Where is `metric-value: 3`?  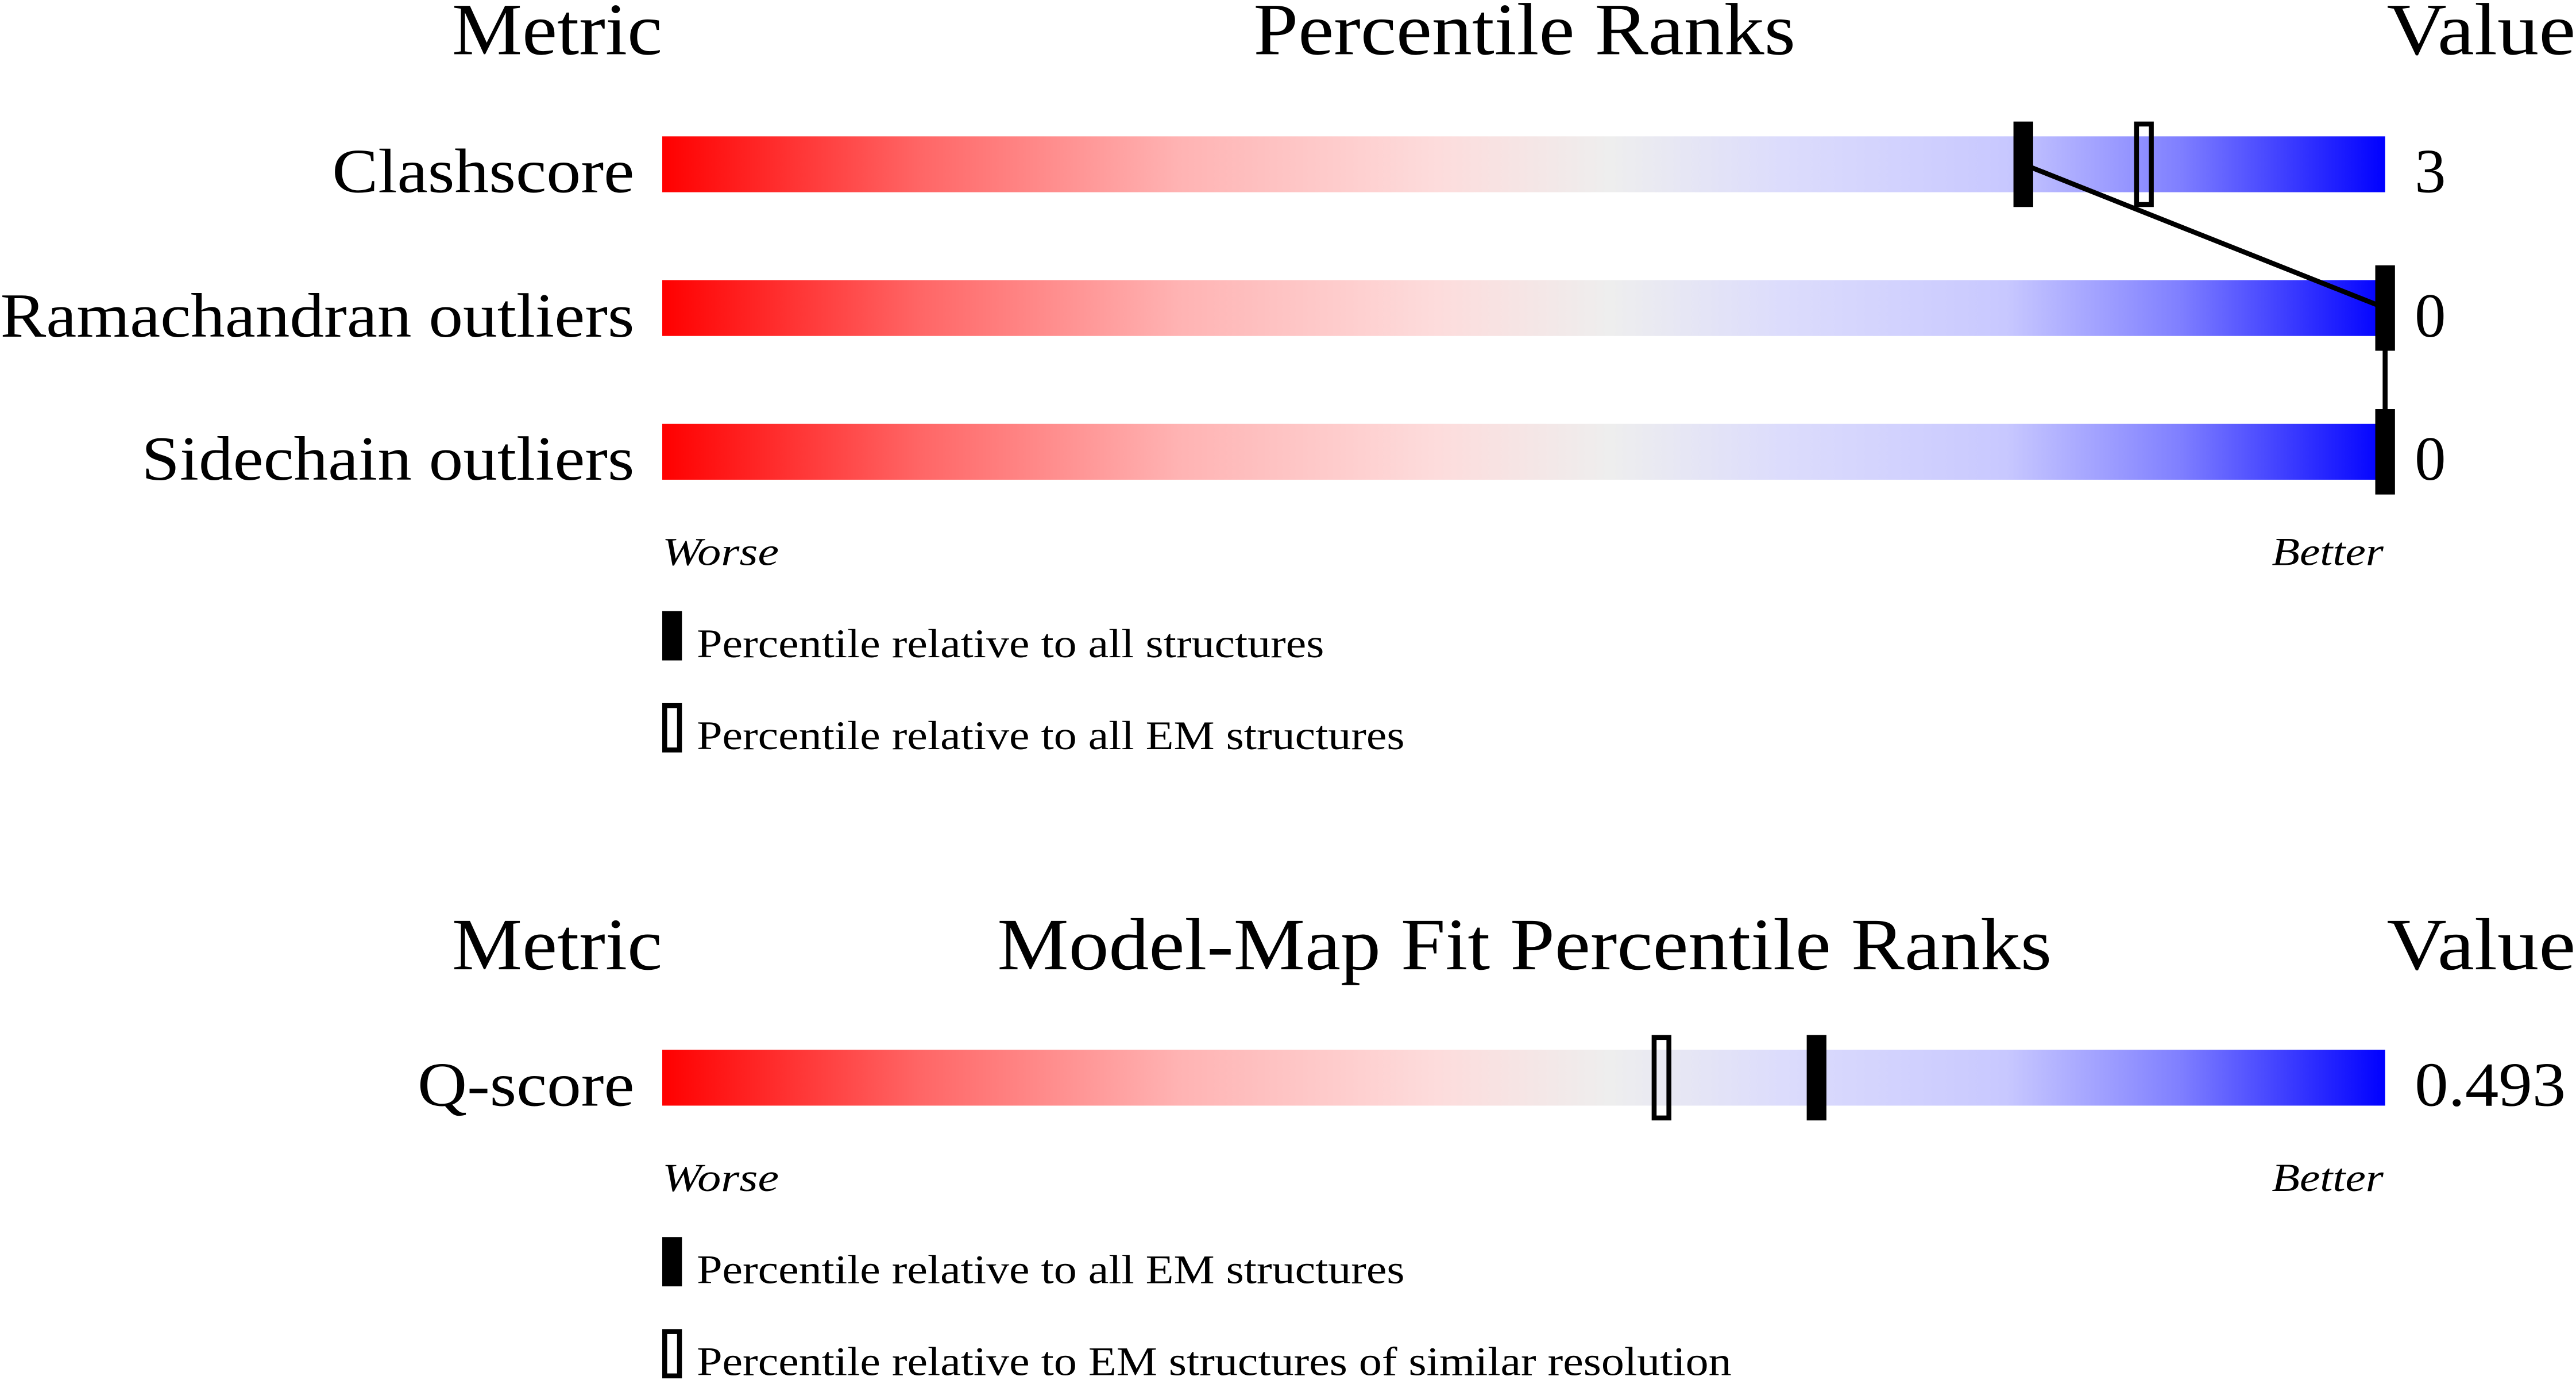
metric-value: 3 is located at coordinates (2430, 171).